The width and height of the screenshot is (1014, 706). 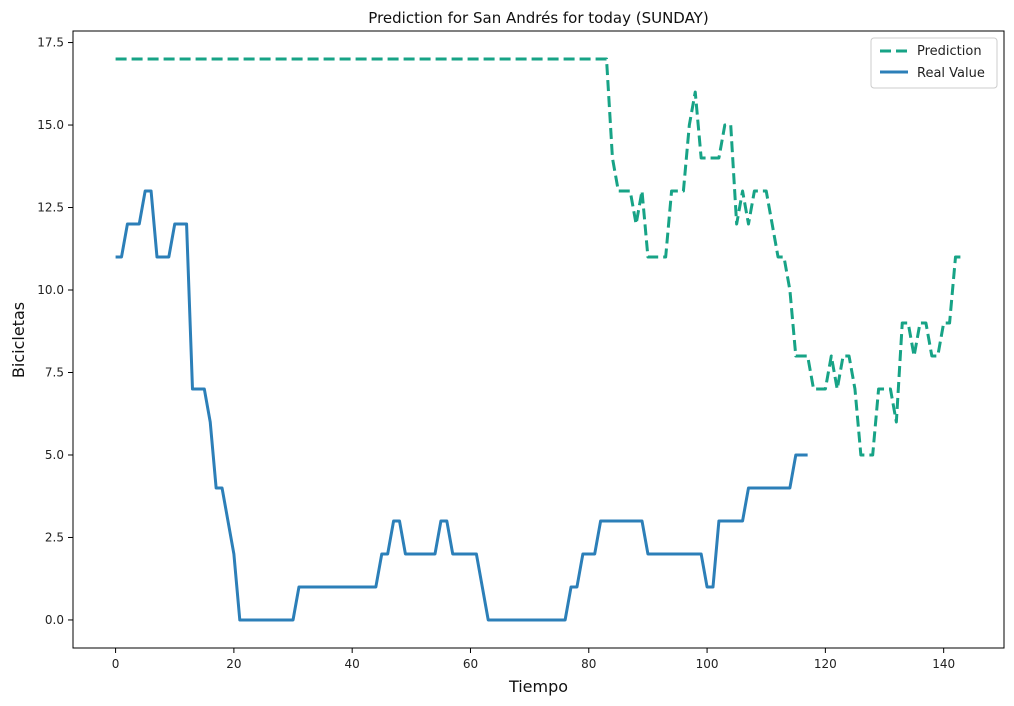 I want to click on x-tick-label: 60, so click(x=470, y=664).